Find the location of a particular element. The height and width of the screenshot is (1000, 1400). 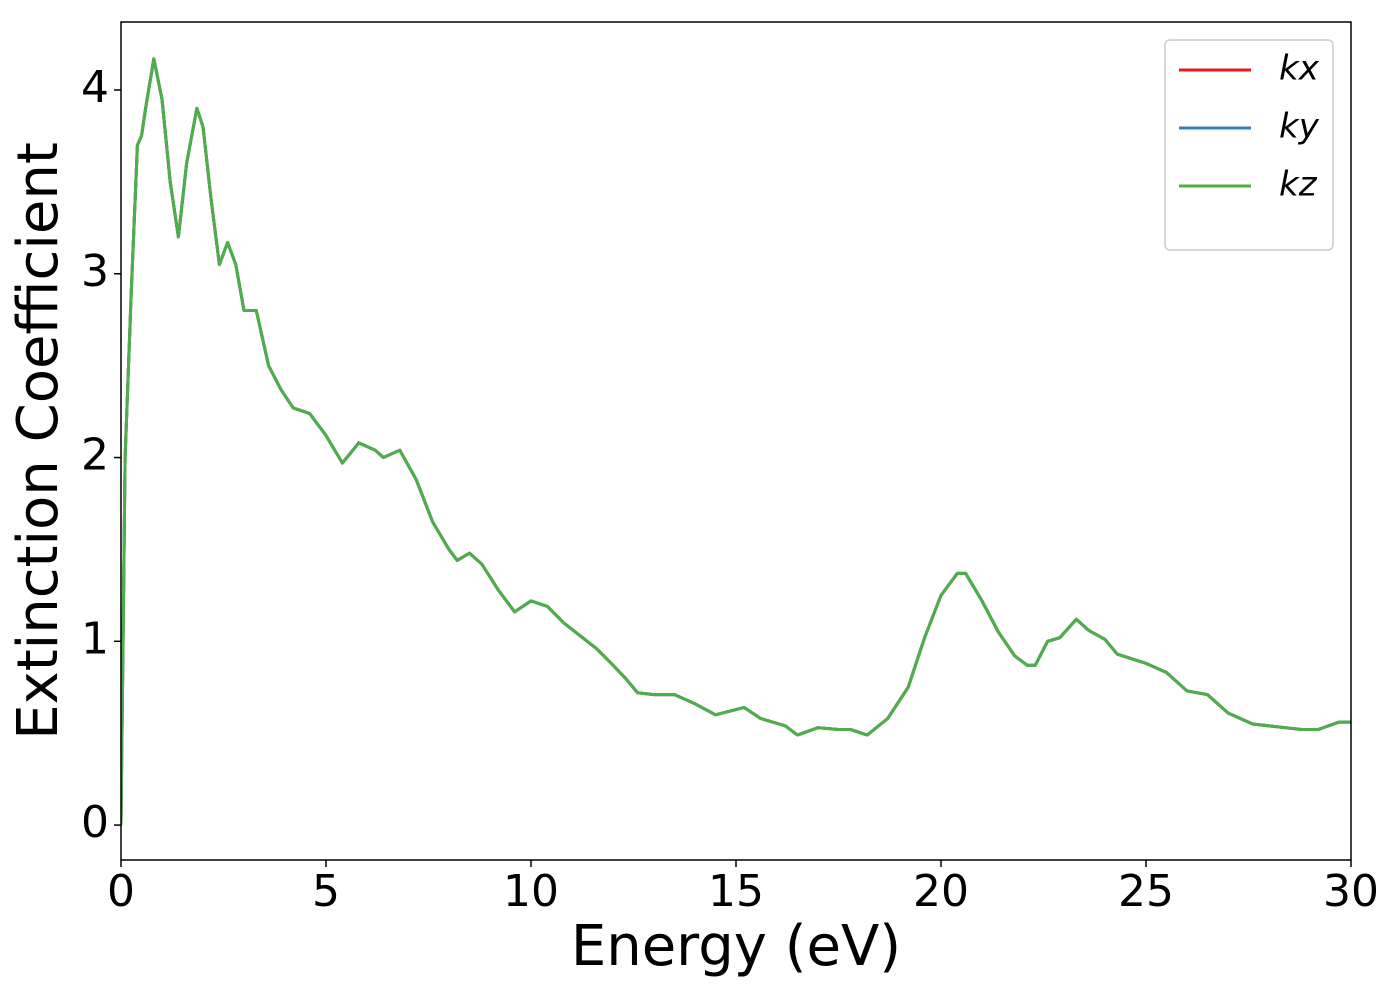

x-axis-label: Energy (eV) is located at coordinates (736, 946).